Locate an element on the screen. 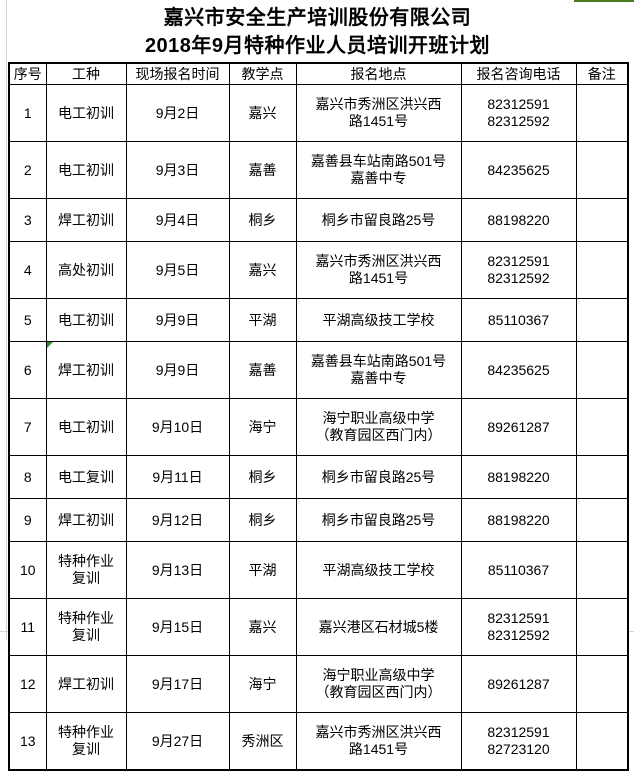 The width and height of the screenshot is (634, 771). cell-site: 嘉兴 is located at coordinates (262, 270).